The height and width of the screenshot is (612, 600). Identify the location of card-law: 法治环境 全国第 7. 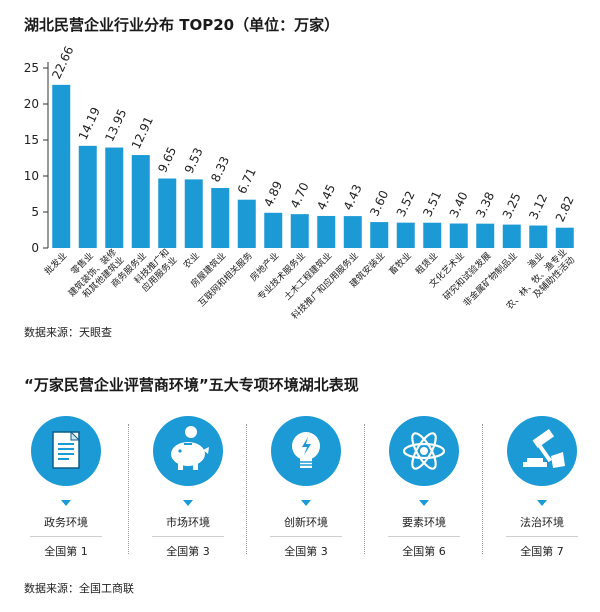
(541, 485).